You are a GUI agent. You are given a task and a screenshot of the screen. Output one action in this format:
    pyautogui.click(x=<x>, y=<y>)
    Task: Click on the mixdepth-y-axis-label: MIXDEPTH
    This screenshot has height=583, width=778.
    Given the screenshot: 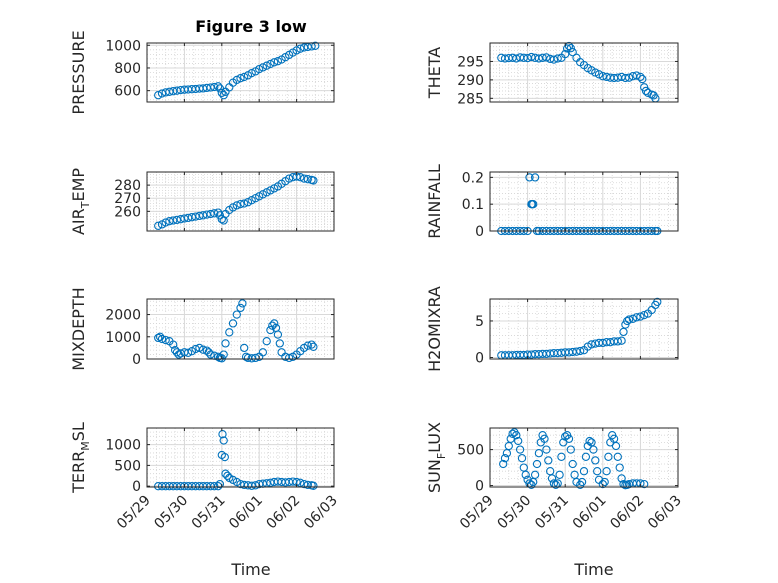 What is the action you would take?
    pyautogui.click(x=78, y=328)
    